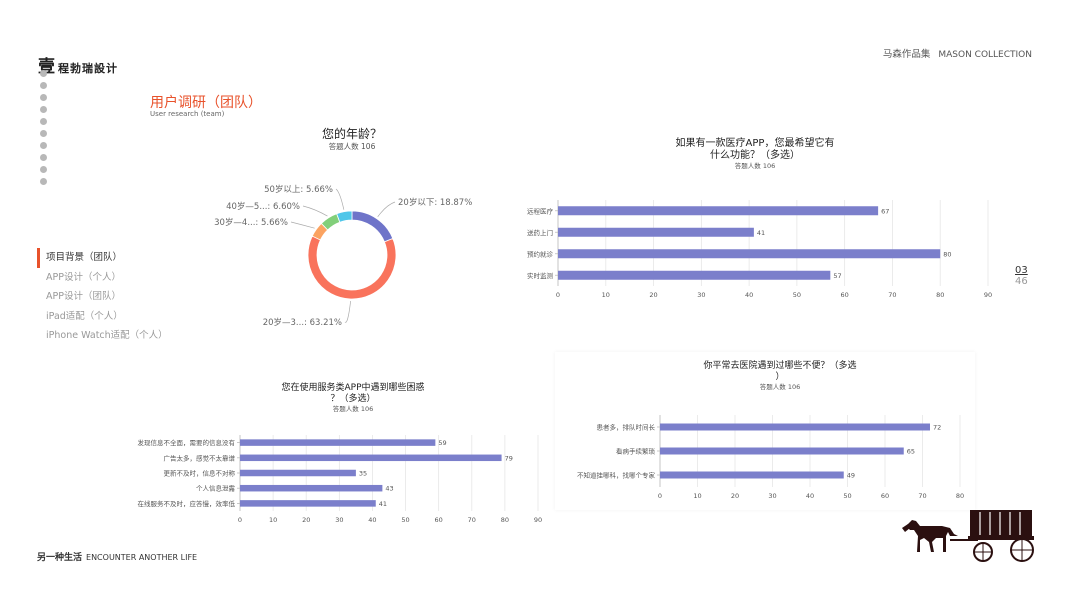 The height and width of the screenshot is (600, 1067). I want to click on nav-item-ipad: iPad适配（个人）, so click(84, 316).